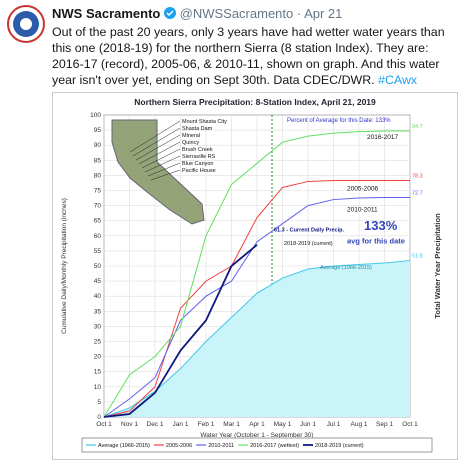 This screenshot has width=463, height=463. What do you see at coordinates (98, 342) in the screenshot?
I see `y-tick-label: 25` at bounding box center [98, 342].